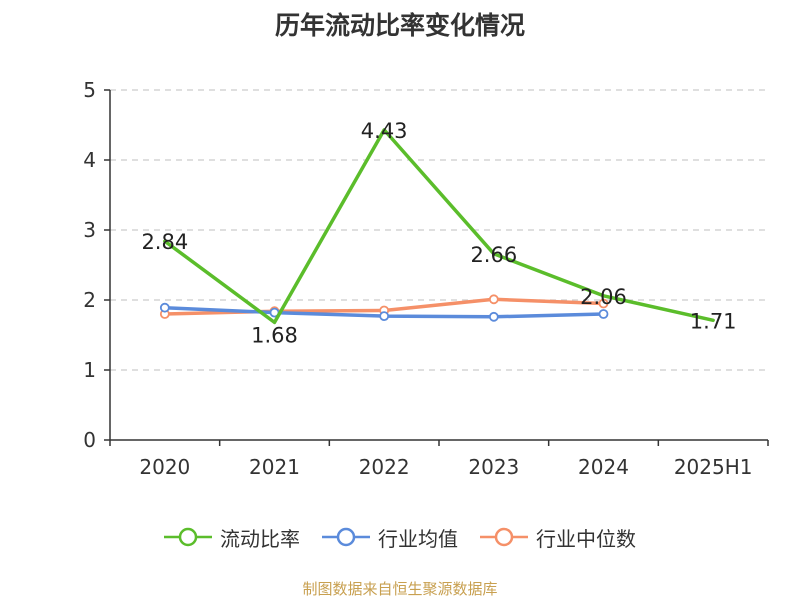 Image resolution: width=800 pixels, height=600 pixels. Describe the element at coordinates (603, 467) in the screenshot. I see `x-tick-label: 2024` at that location.